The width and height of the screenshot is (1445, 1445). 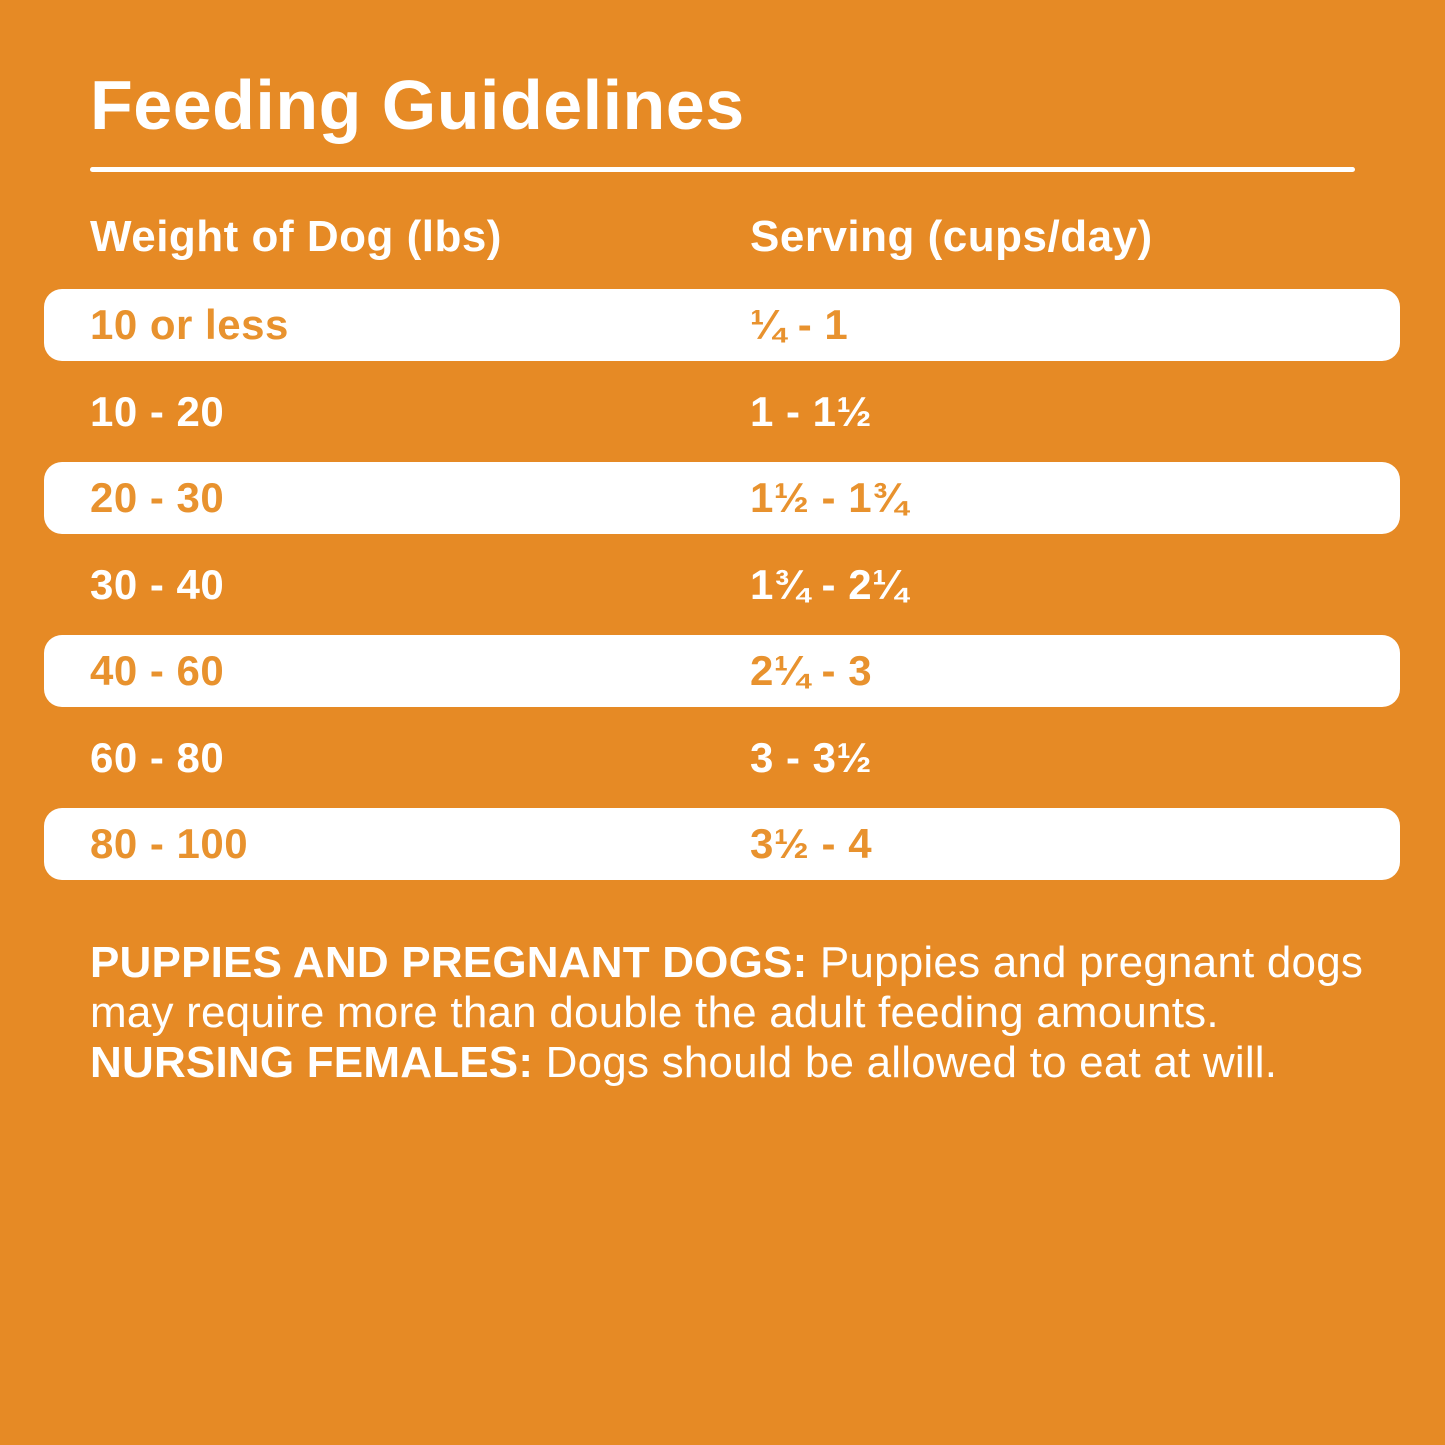 I want to click on page-title: Feeding Guidelines, so click(x=417, y=105).